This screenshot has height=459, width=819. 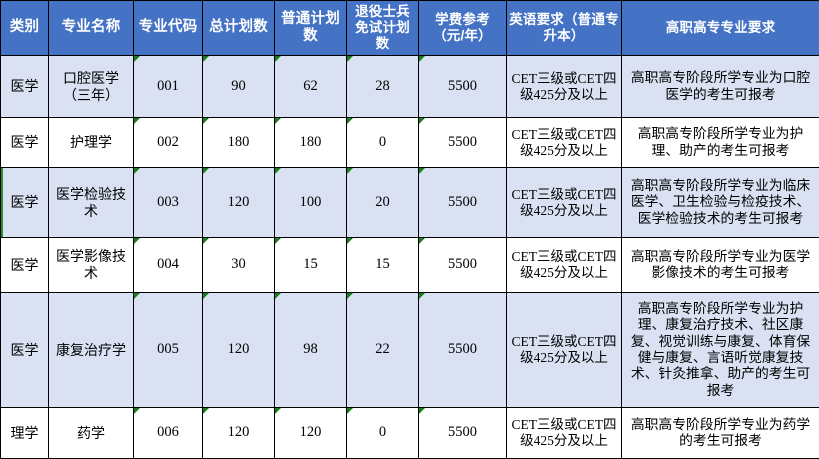 I want to click on cell-general: 15, so click(x=311, y=265).